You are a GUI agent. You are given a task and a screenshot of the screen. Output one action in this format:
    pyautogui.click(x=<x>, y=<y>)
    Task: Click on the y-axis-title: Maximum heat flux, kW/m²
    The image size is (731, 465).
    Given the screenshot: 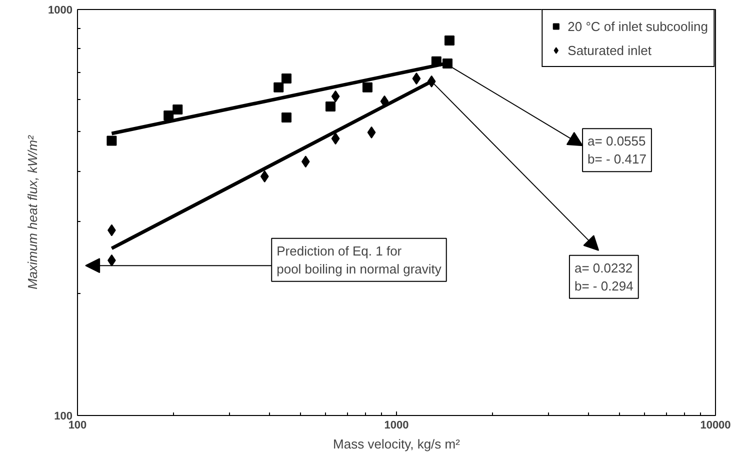 What is the action you would take?
    pyautogui.click(x=32, y=212)
    